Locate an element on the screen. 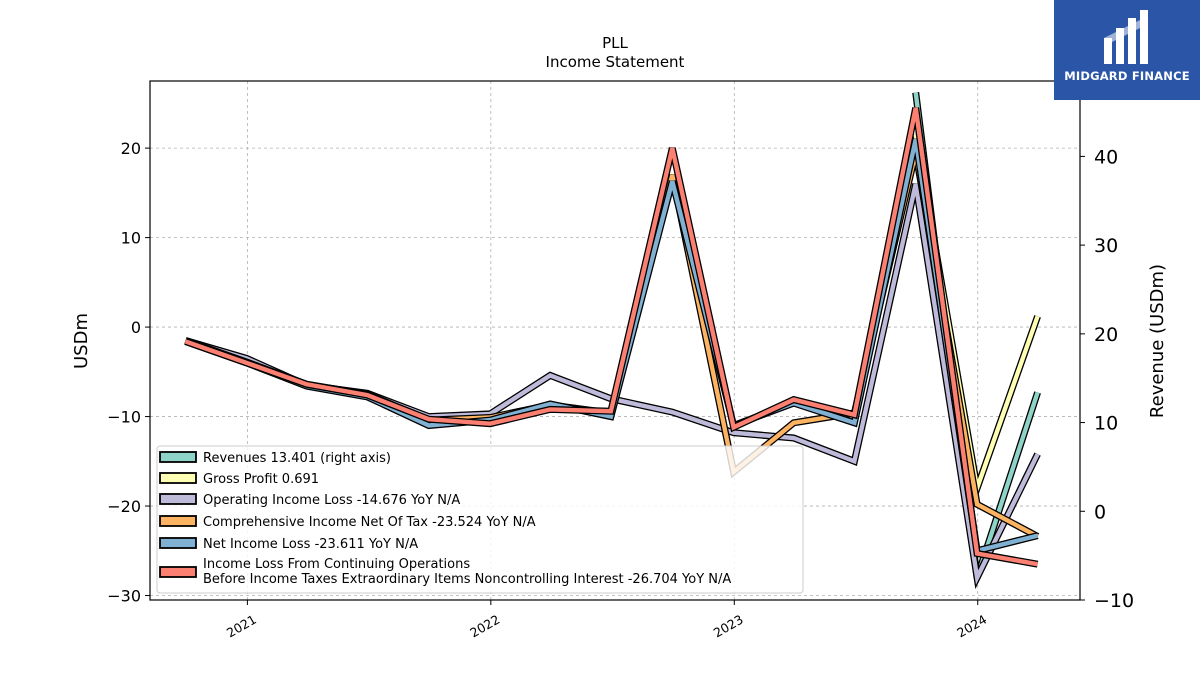  y2-tick-label: 0 is located at coordinates (1100, 512).